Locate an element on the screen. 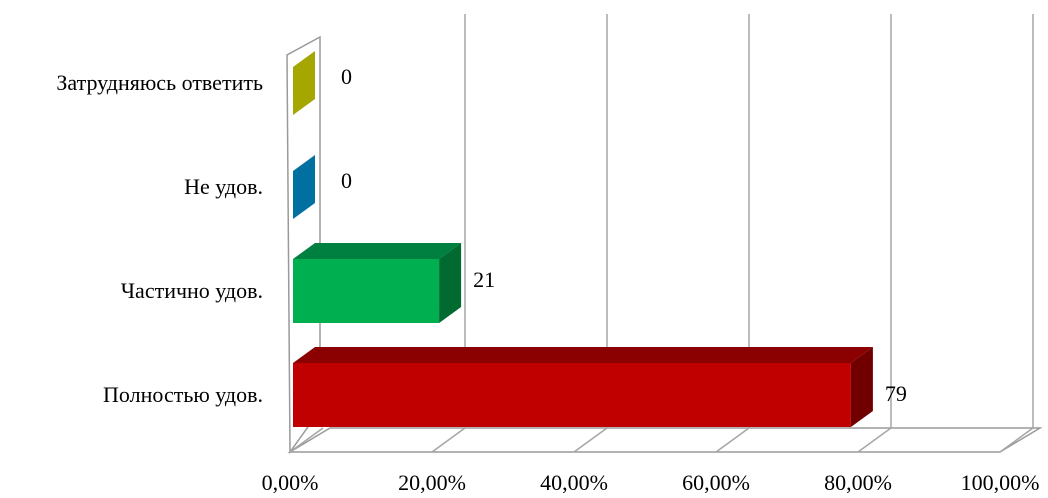 Image resolution: width=1048 pixels, height=498 pixels. data-label: 21 is located at coordinates (484, 279).